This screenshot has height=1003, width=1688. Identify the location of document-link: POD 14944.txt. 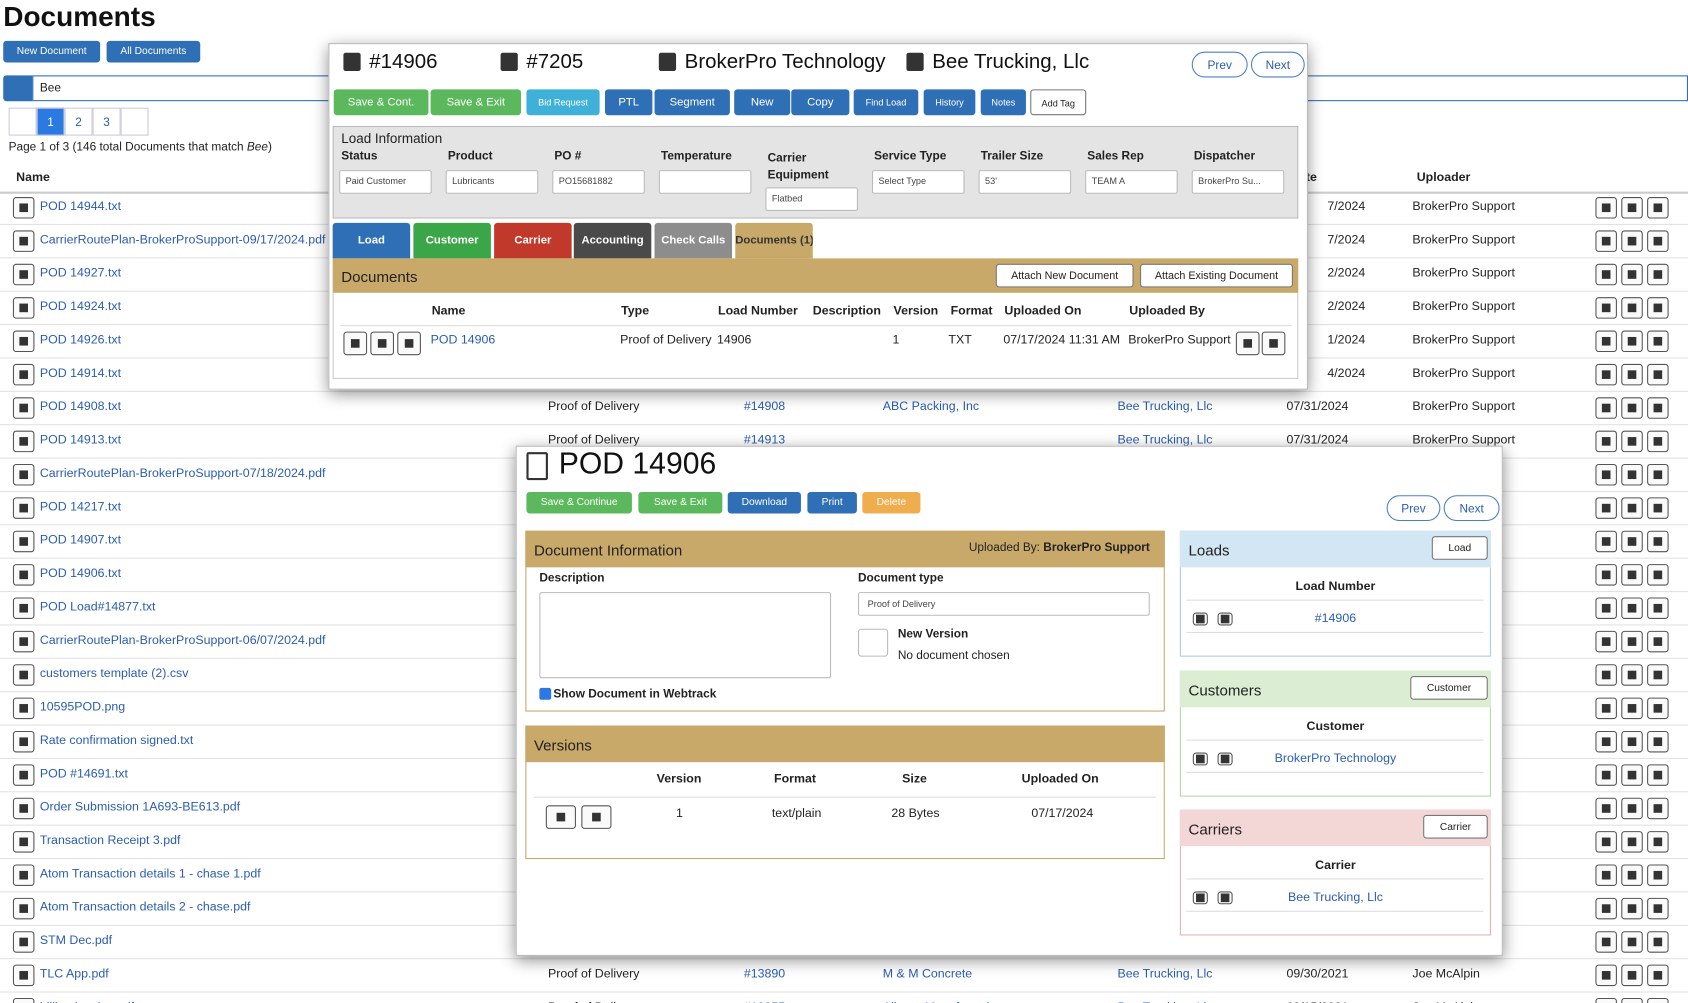
(80, 207).